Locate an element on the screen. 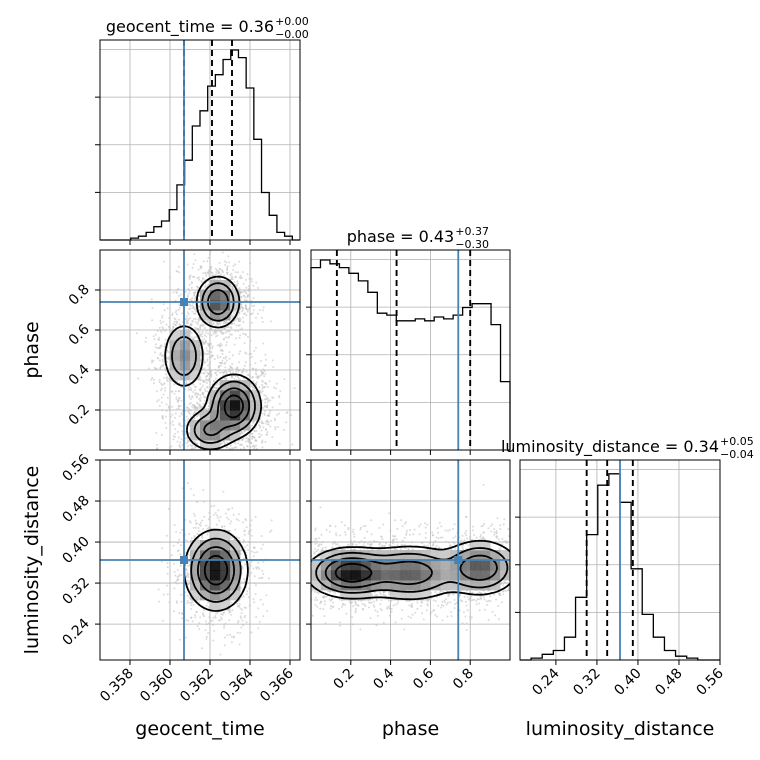 The width and height of the screenshot is (760, 760). x-tick-label: 0.48 is located at coordinates (668, 682).